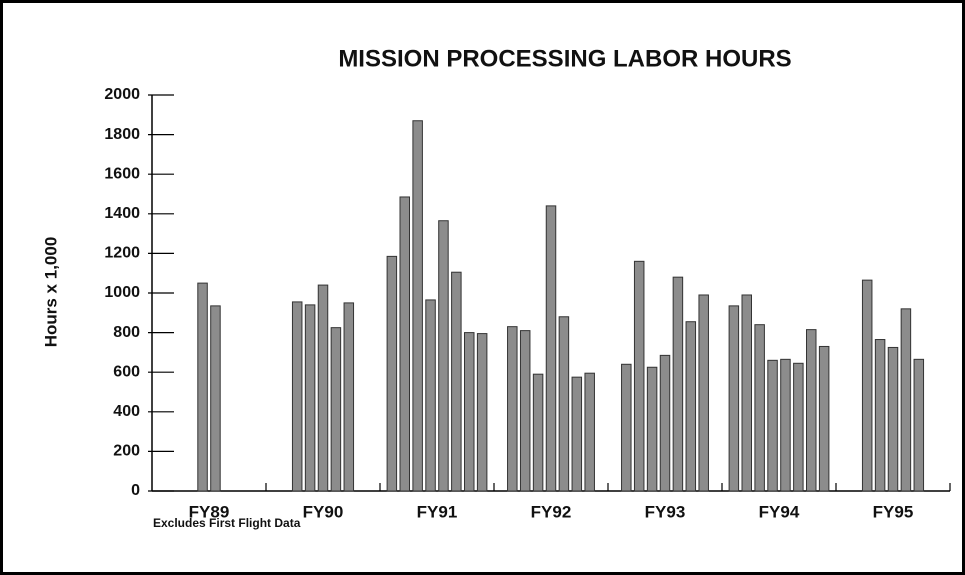 Image resolution: width=965 pixels, height=575 pixels. Describe the element at coordinates (227, 523) in the screenshot. I see `footnote: Excludes First Flight Data` at that location.